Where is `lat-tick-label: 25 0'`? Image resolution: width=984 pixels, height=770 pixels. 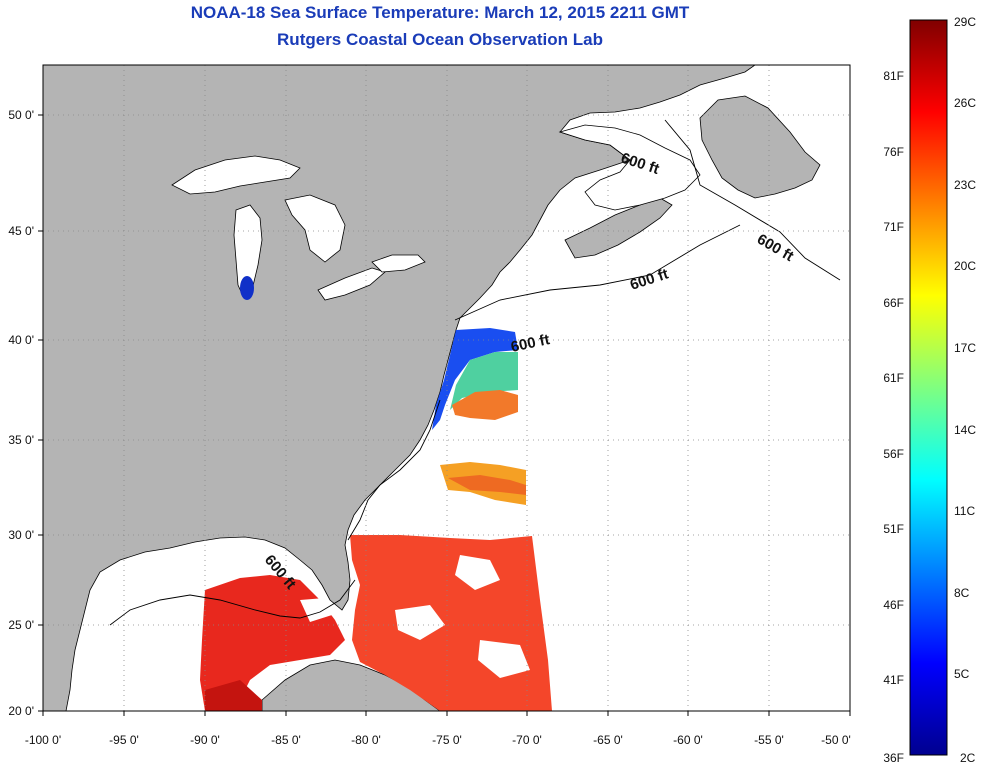
lat-tick-label: 25 0' is located at coordinates (21, 625).